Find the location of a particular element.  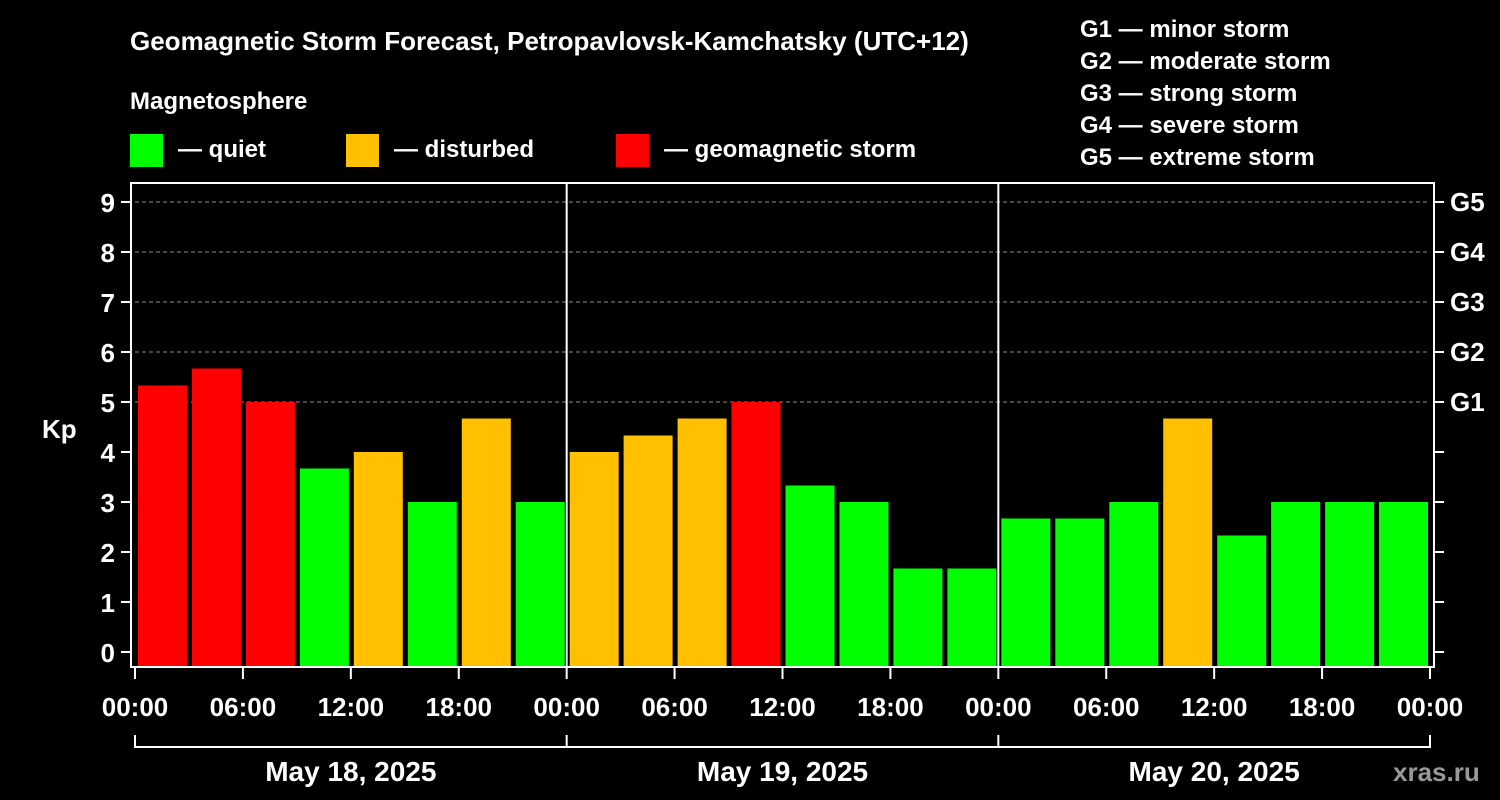

y-tick-label-3: 3 is located at coordinates (108, 503).